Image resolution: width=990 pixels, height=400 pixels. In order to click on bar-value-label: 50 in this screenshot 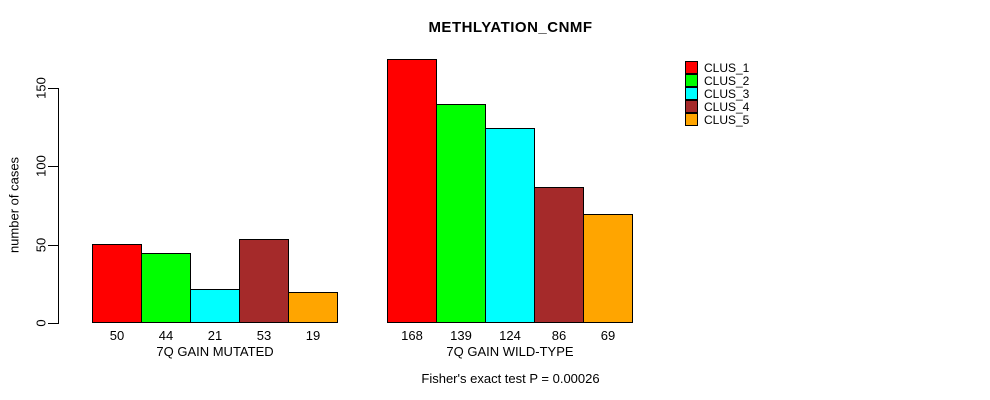, I will do `click(117, 335)`.